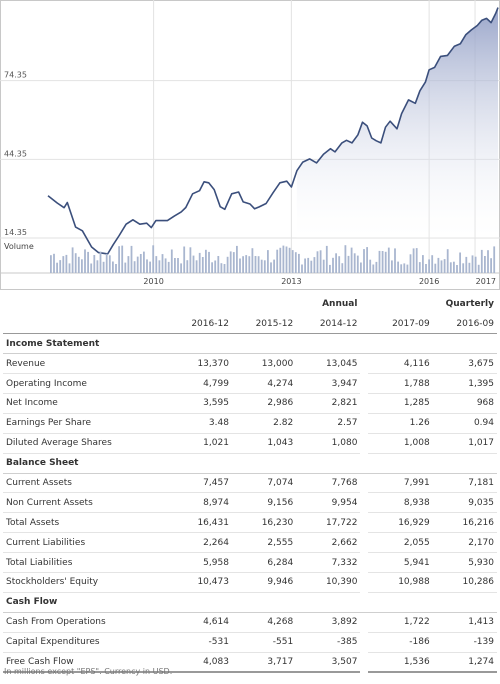 This screenshot has height=684, width=500. Describe the element at coordinates (464, 403) in the screenshot. I see `quarterly-value: 968` at that location.